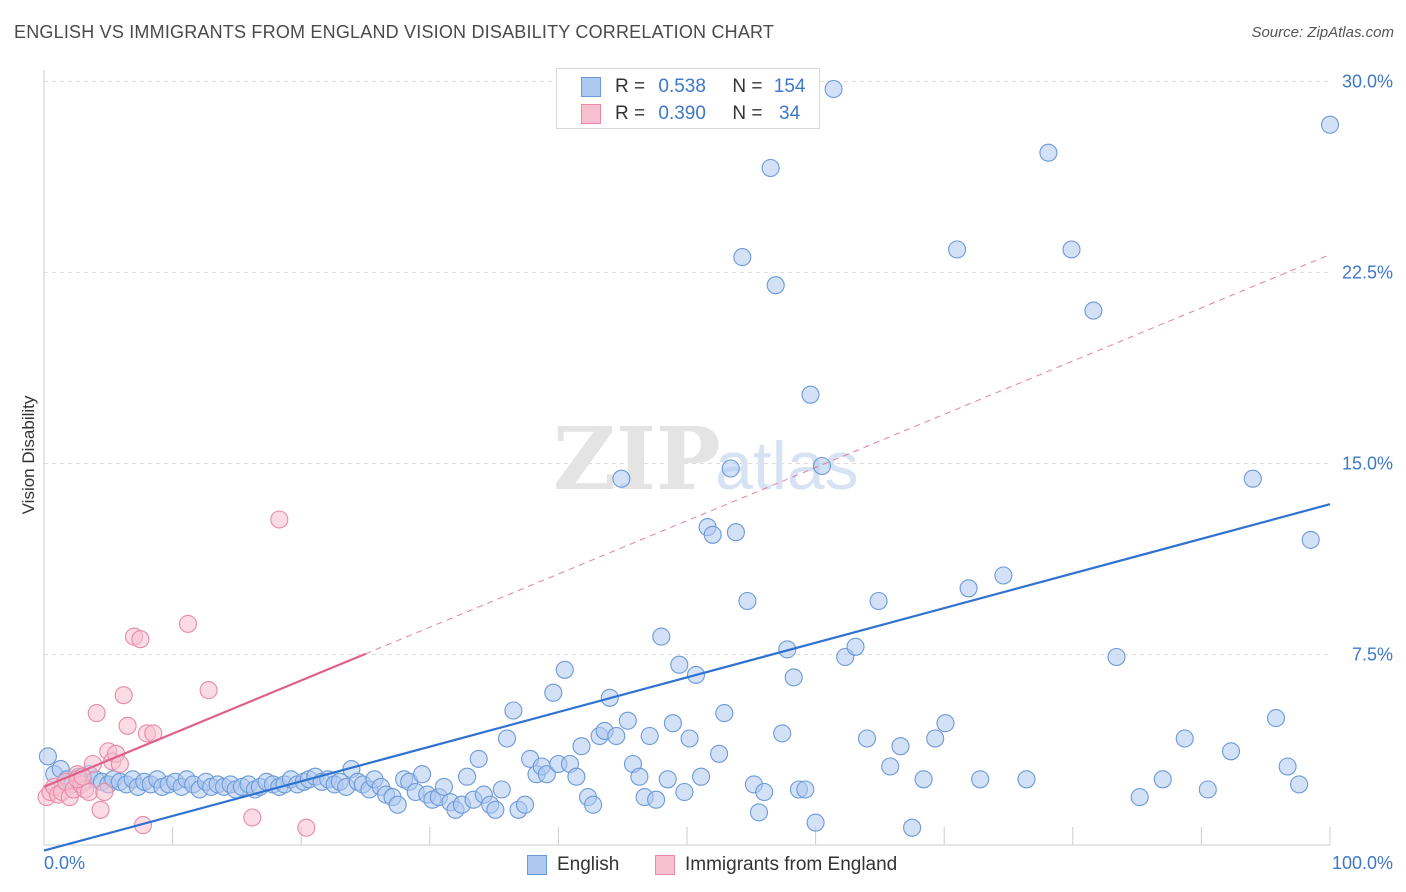 This screenshot has height=892, width=1406. I want to click on r-value: 0.538, so click(682, 86).